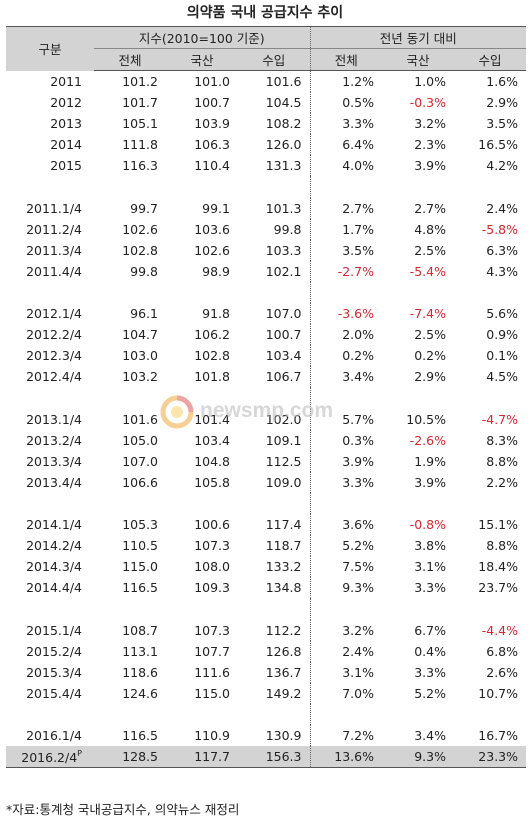 The width and height of the screenshot is (530, 820). Describe the element at coordinates (140, 81) in the screenshot. I see `cell-value: 101.2` at that location.